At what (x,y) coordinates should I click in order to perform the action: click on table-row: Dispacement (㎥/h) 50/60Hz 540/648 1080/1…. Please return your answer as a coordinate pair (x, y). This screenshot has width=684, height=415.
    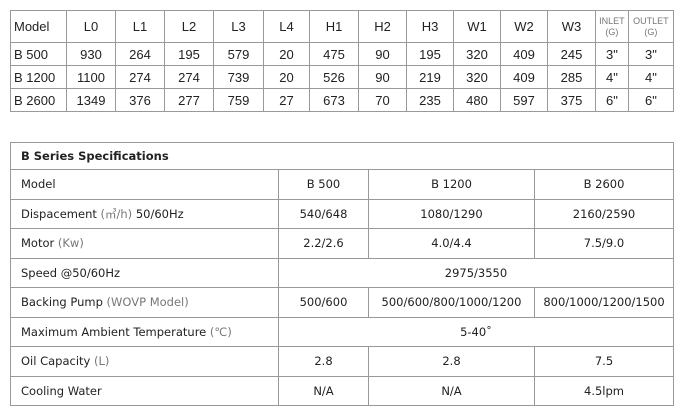
    Looking at the image, I should click on (342, 213).